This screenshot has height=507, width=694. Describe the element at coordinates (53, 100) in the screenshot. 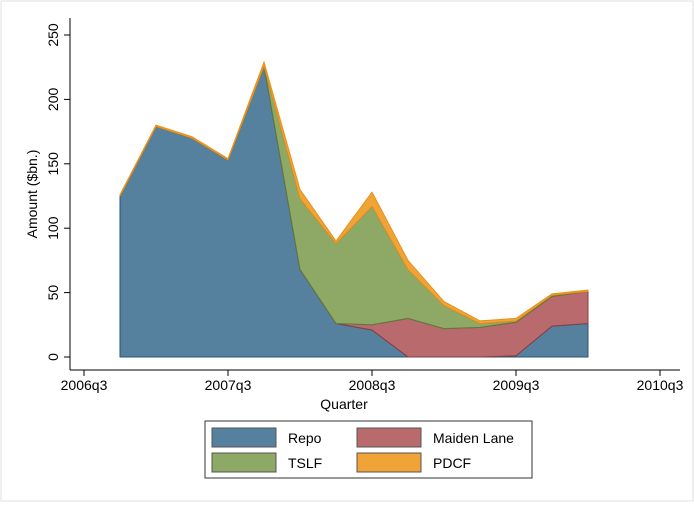

I see `y-tick-label: 200` at that location.